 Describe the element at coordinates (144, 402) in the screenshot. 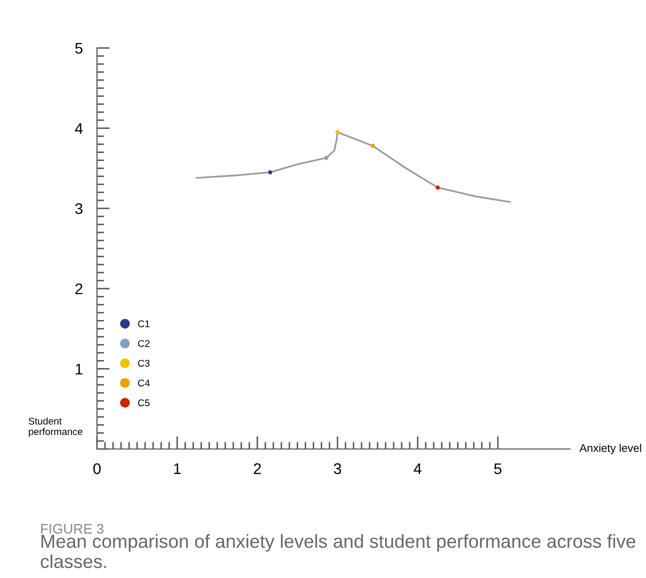

I see `legend-label: C5` at that location.